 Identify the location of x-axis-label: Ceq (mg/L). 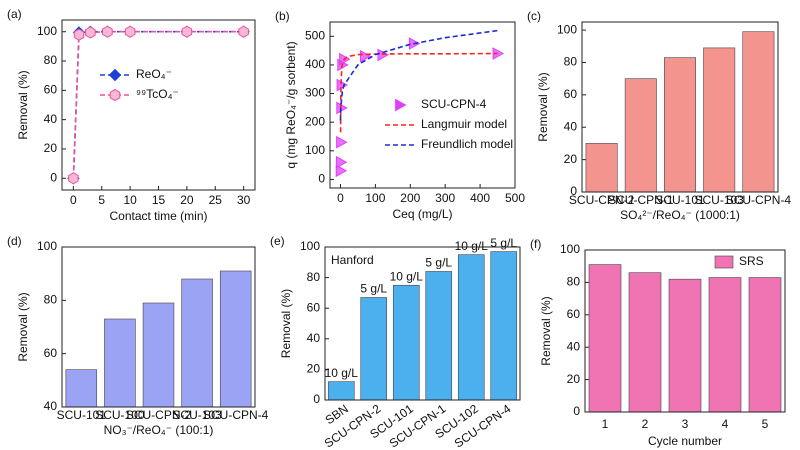
(422, 214).